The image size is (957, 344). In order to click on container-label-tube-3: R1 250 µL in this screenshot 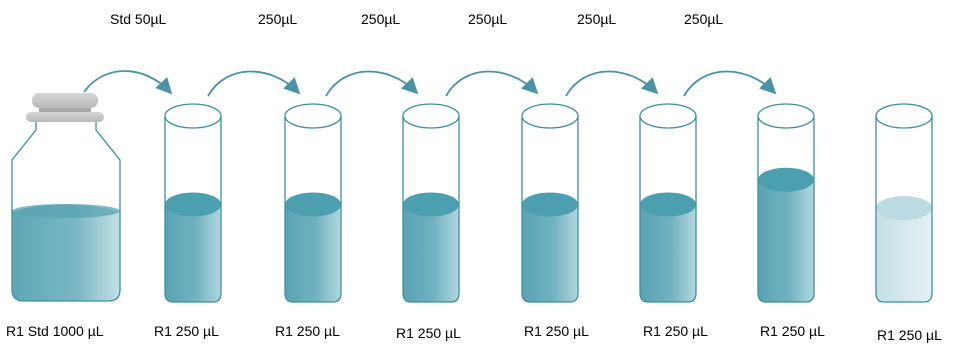, I will do `click(428, 333)`.